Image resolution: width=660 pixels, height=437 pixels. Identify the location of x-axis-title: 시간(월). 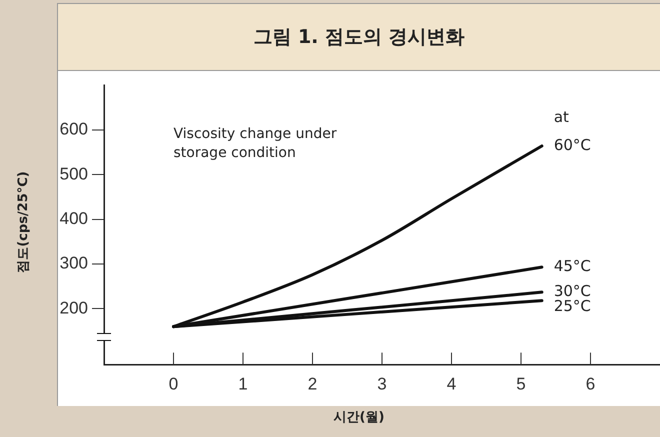
(359, 417).